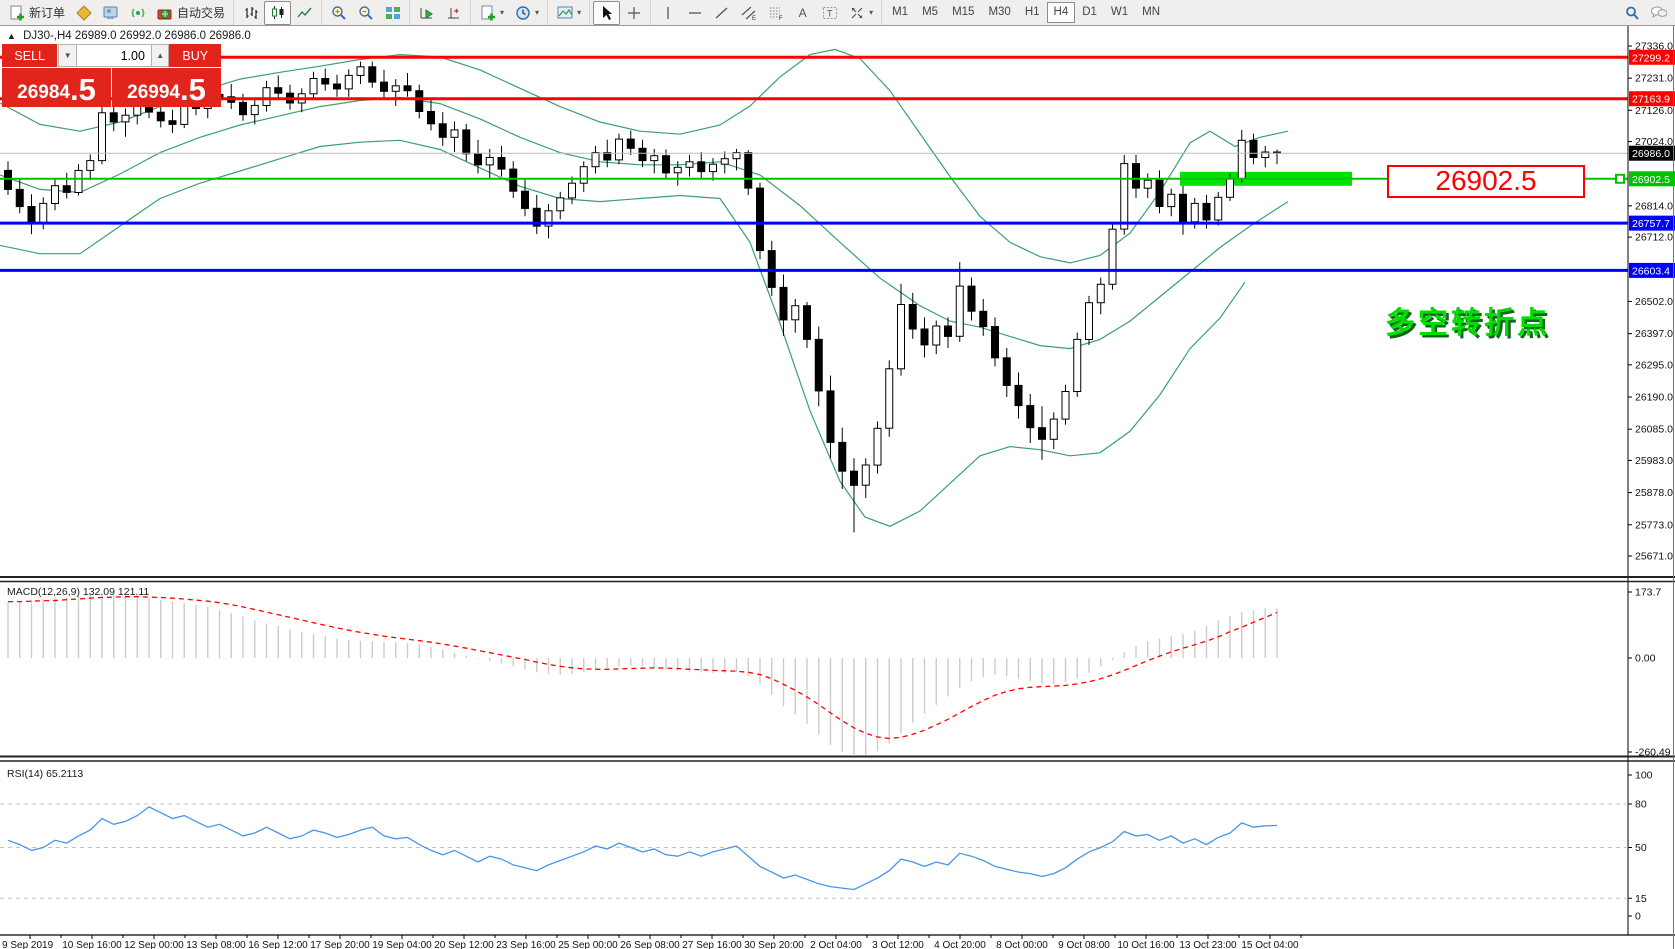  What do you see at coordinates (137, 13) in the screenshot?
I see `signals-button` at bounding box center [137, 13].